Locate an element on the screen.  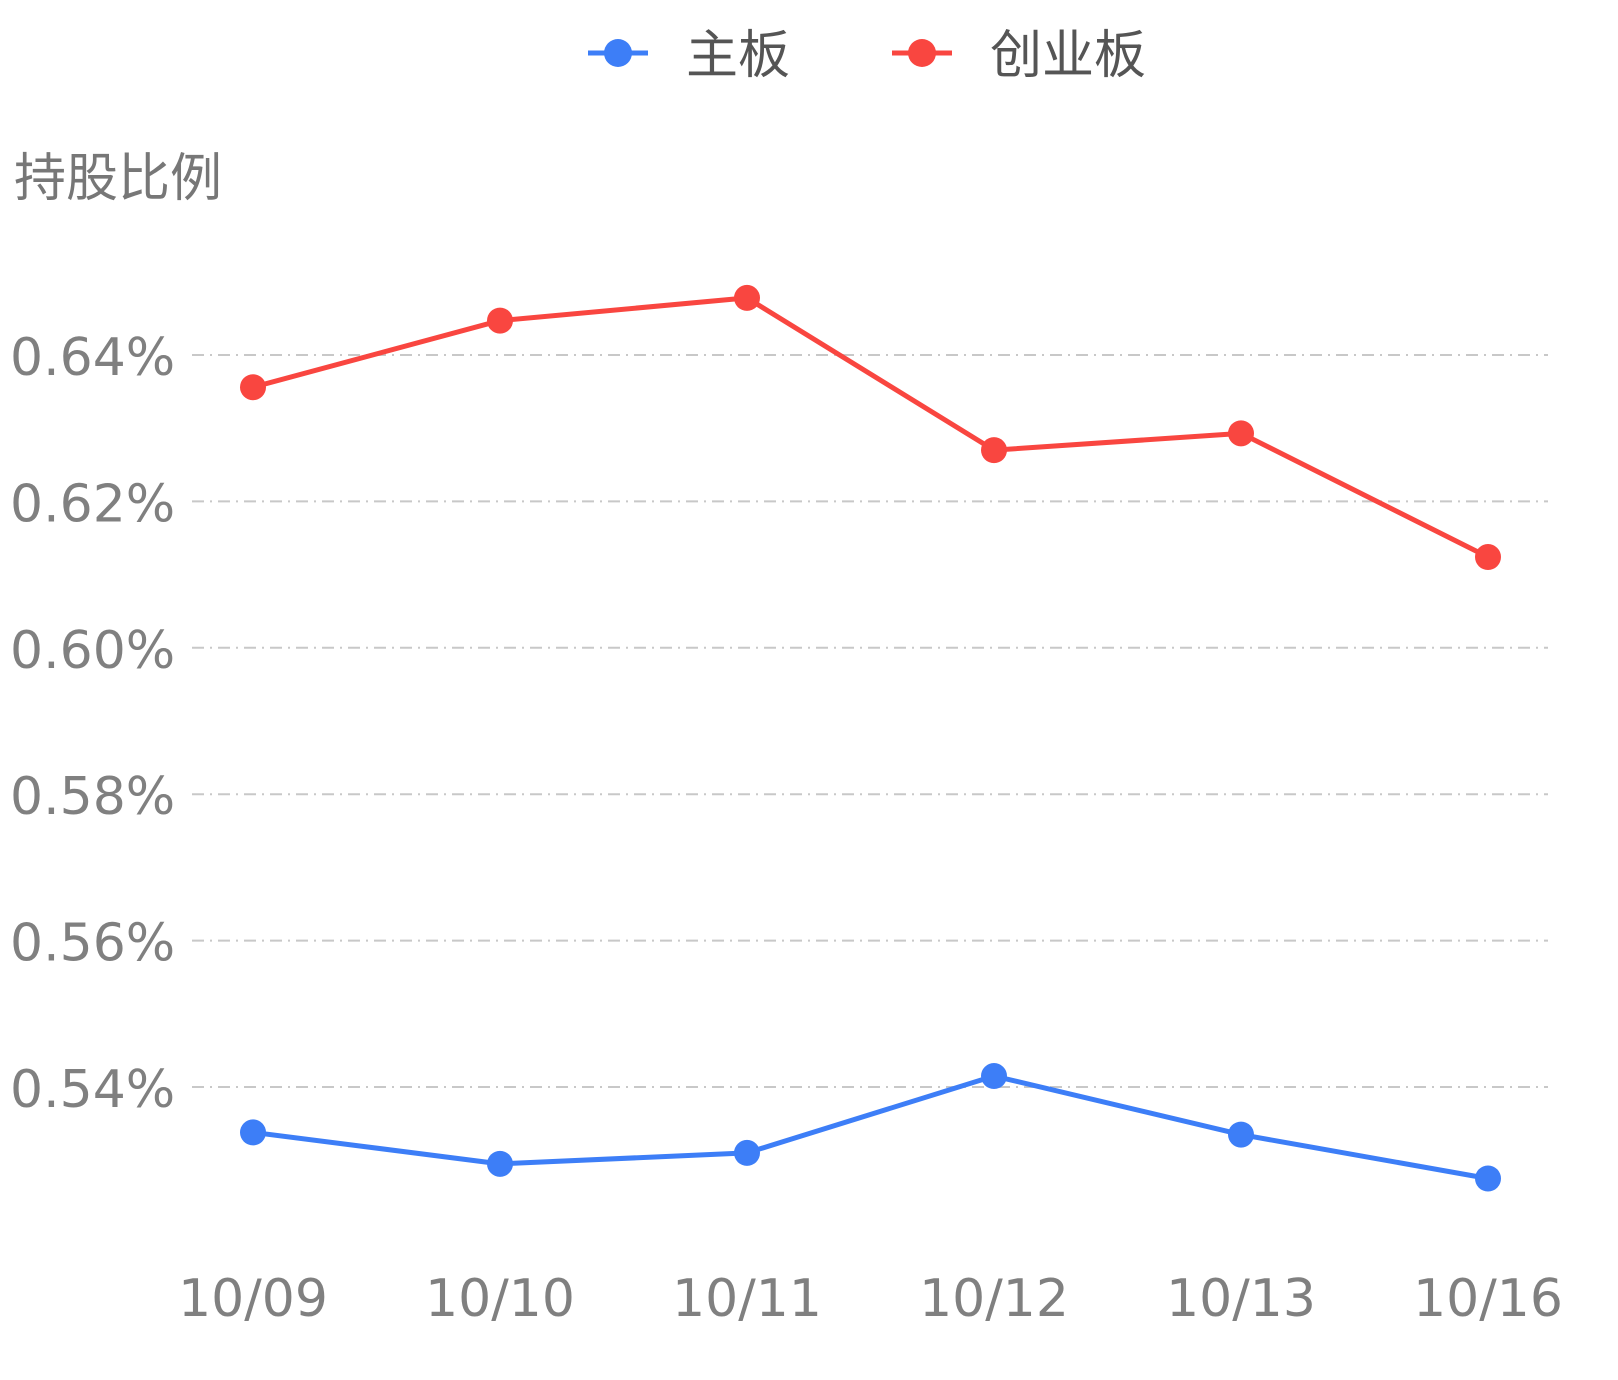
y-tick-label: 0.62% is located at coordinates (92, 504).